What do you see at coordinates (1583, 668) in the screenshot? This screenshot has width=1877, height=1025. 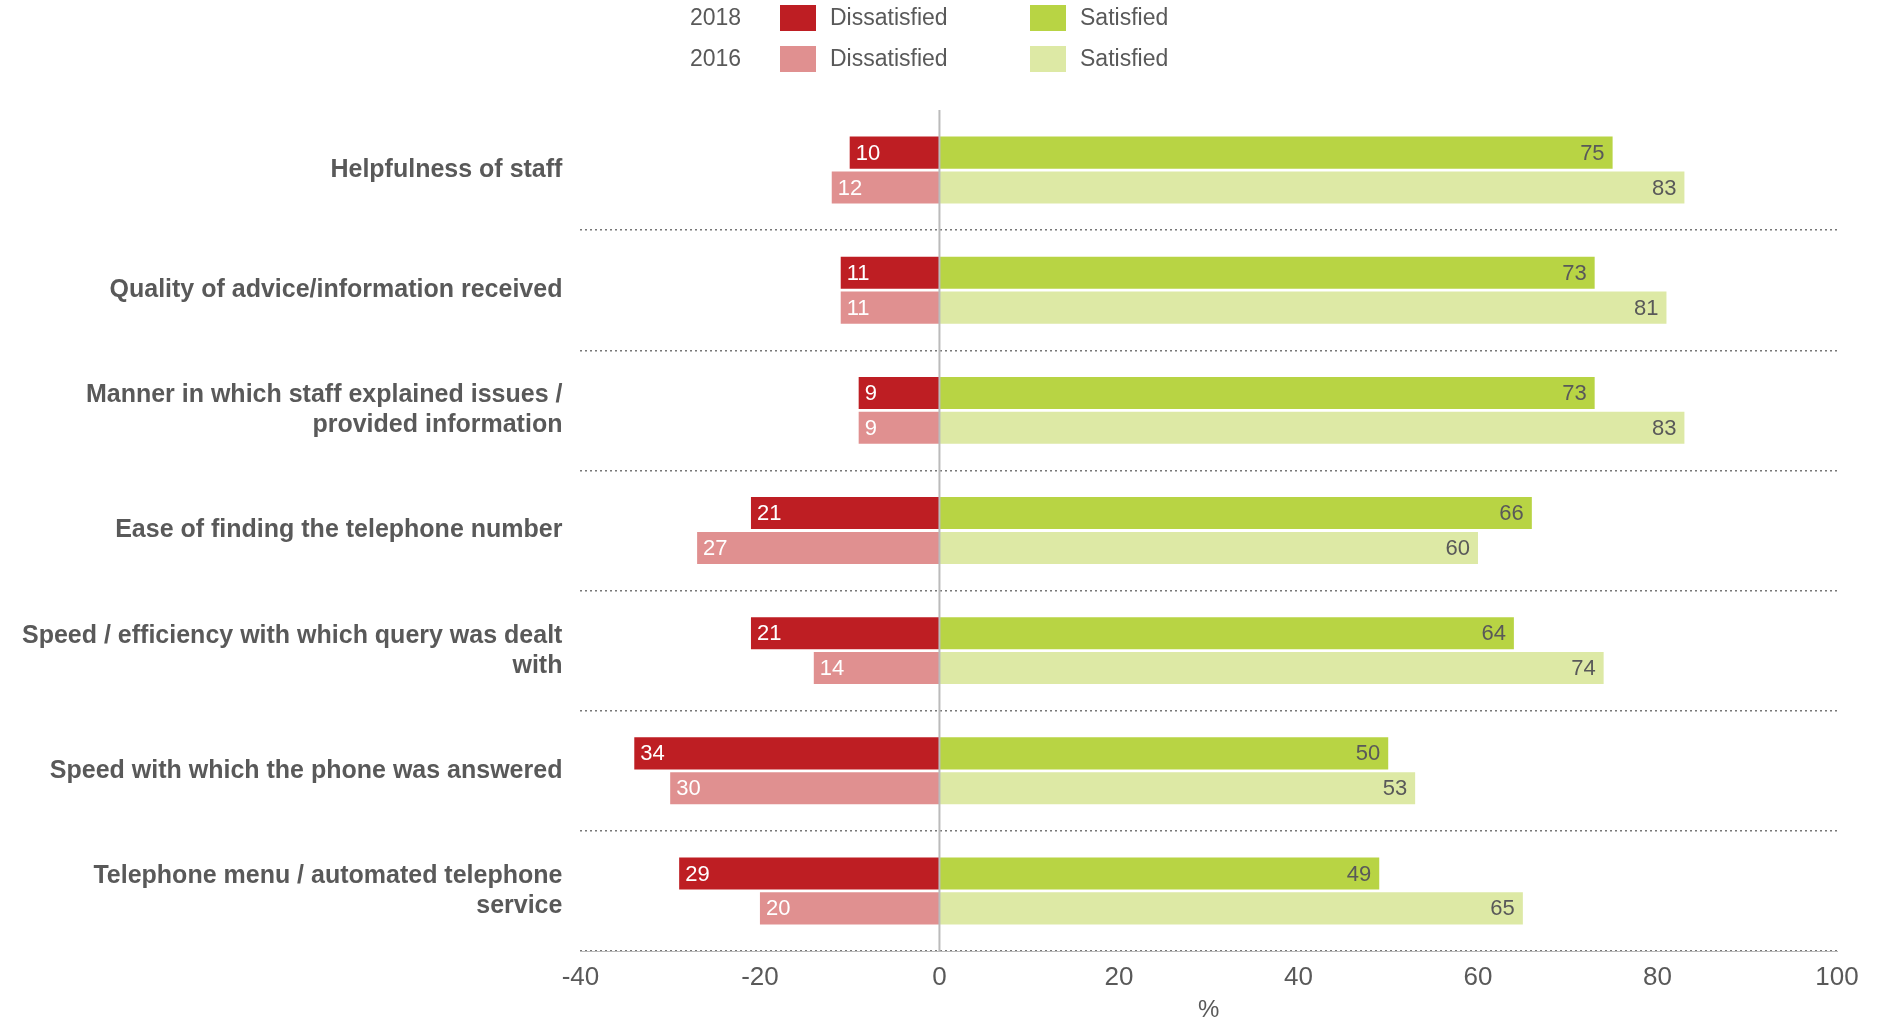 I see `data-label: 74` at bounding box center [1583, 668].